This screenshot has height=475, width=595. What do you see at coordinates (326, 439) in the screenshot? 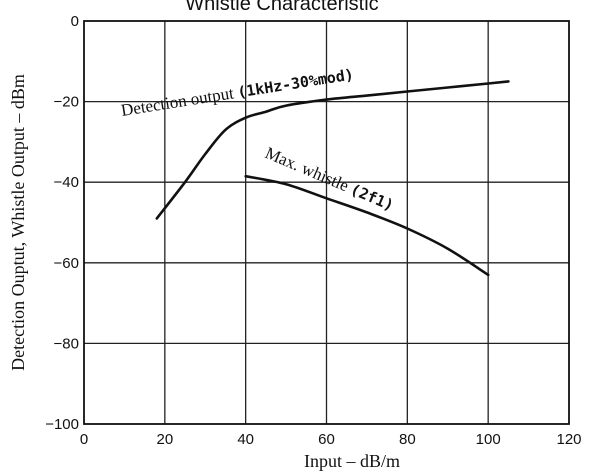
I see `x-tick-label: 60` at bounding box center [326, 439].